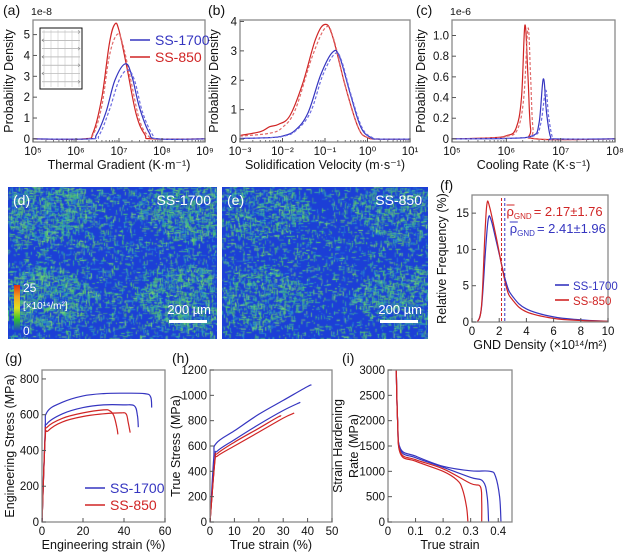 The image size is (624, 552). I want to click on colorbar-max: 25, so click(30, 288).